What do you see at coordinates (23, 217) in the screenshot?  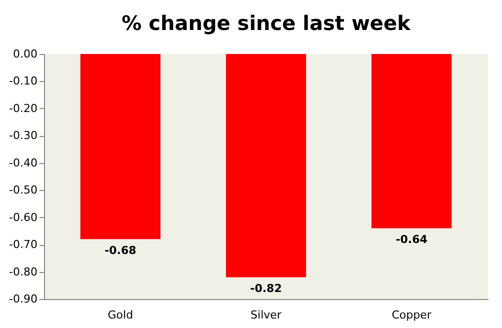 I see `y-tick-label: -0.60` at bounding box center [23, 217].